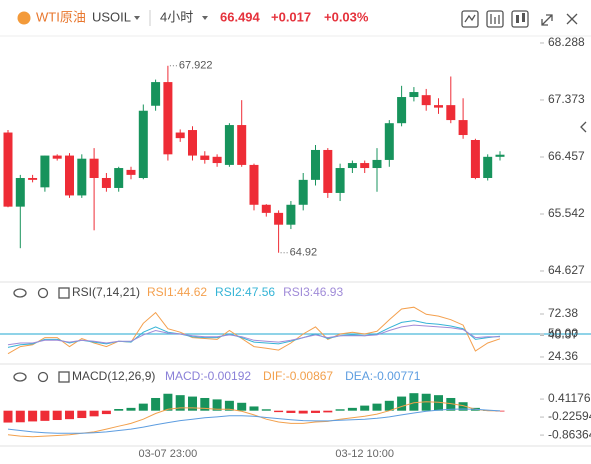 This screenshot has height=464, width=591. I want to click on legend-entry: DIF:-0.00867, so click(298, 376).